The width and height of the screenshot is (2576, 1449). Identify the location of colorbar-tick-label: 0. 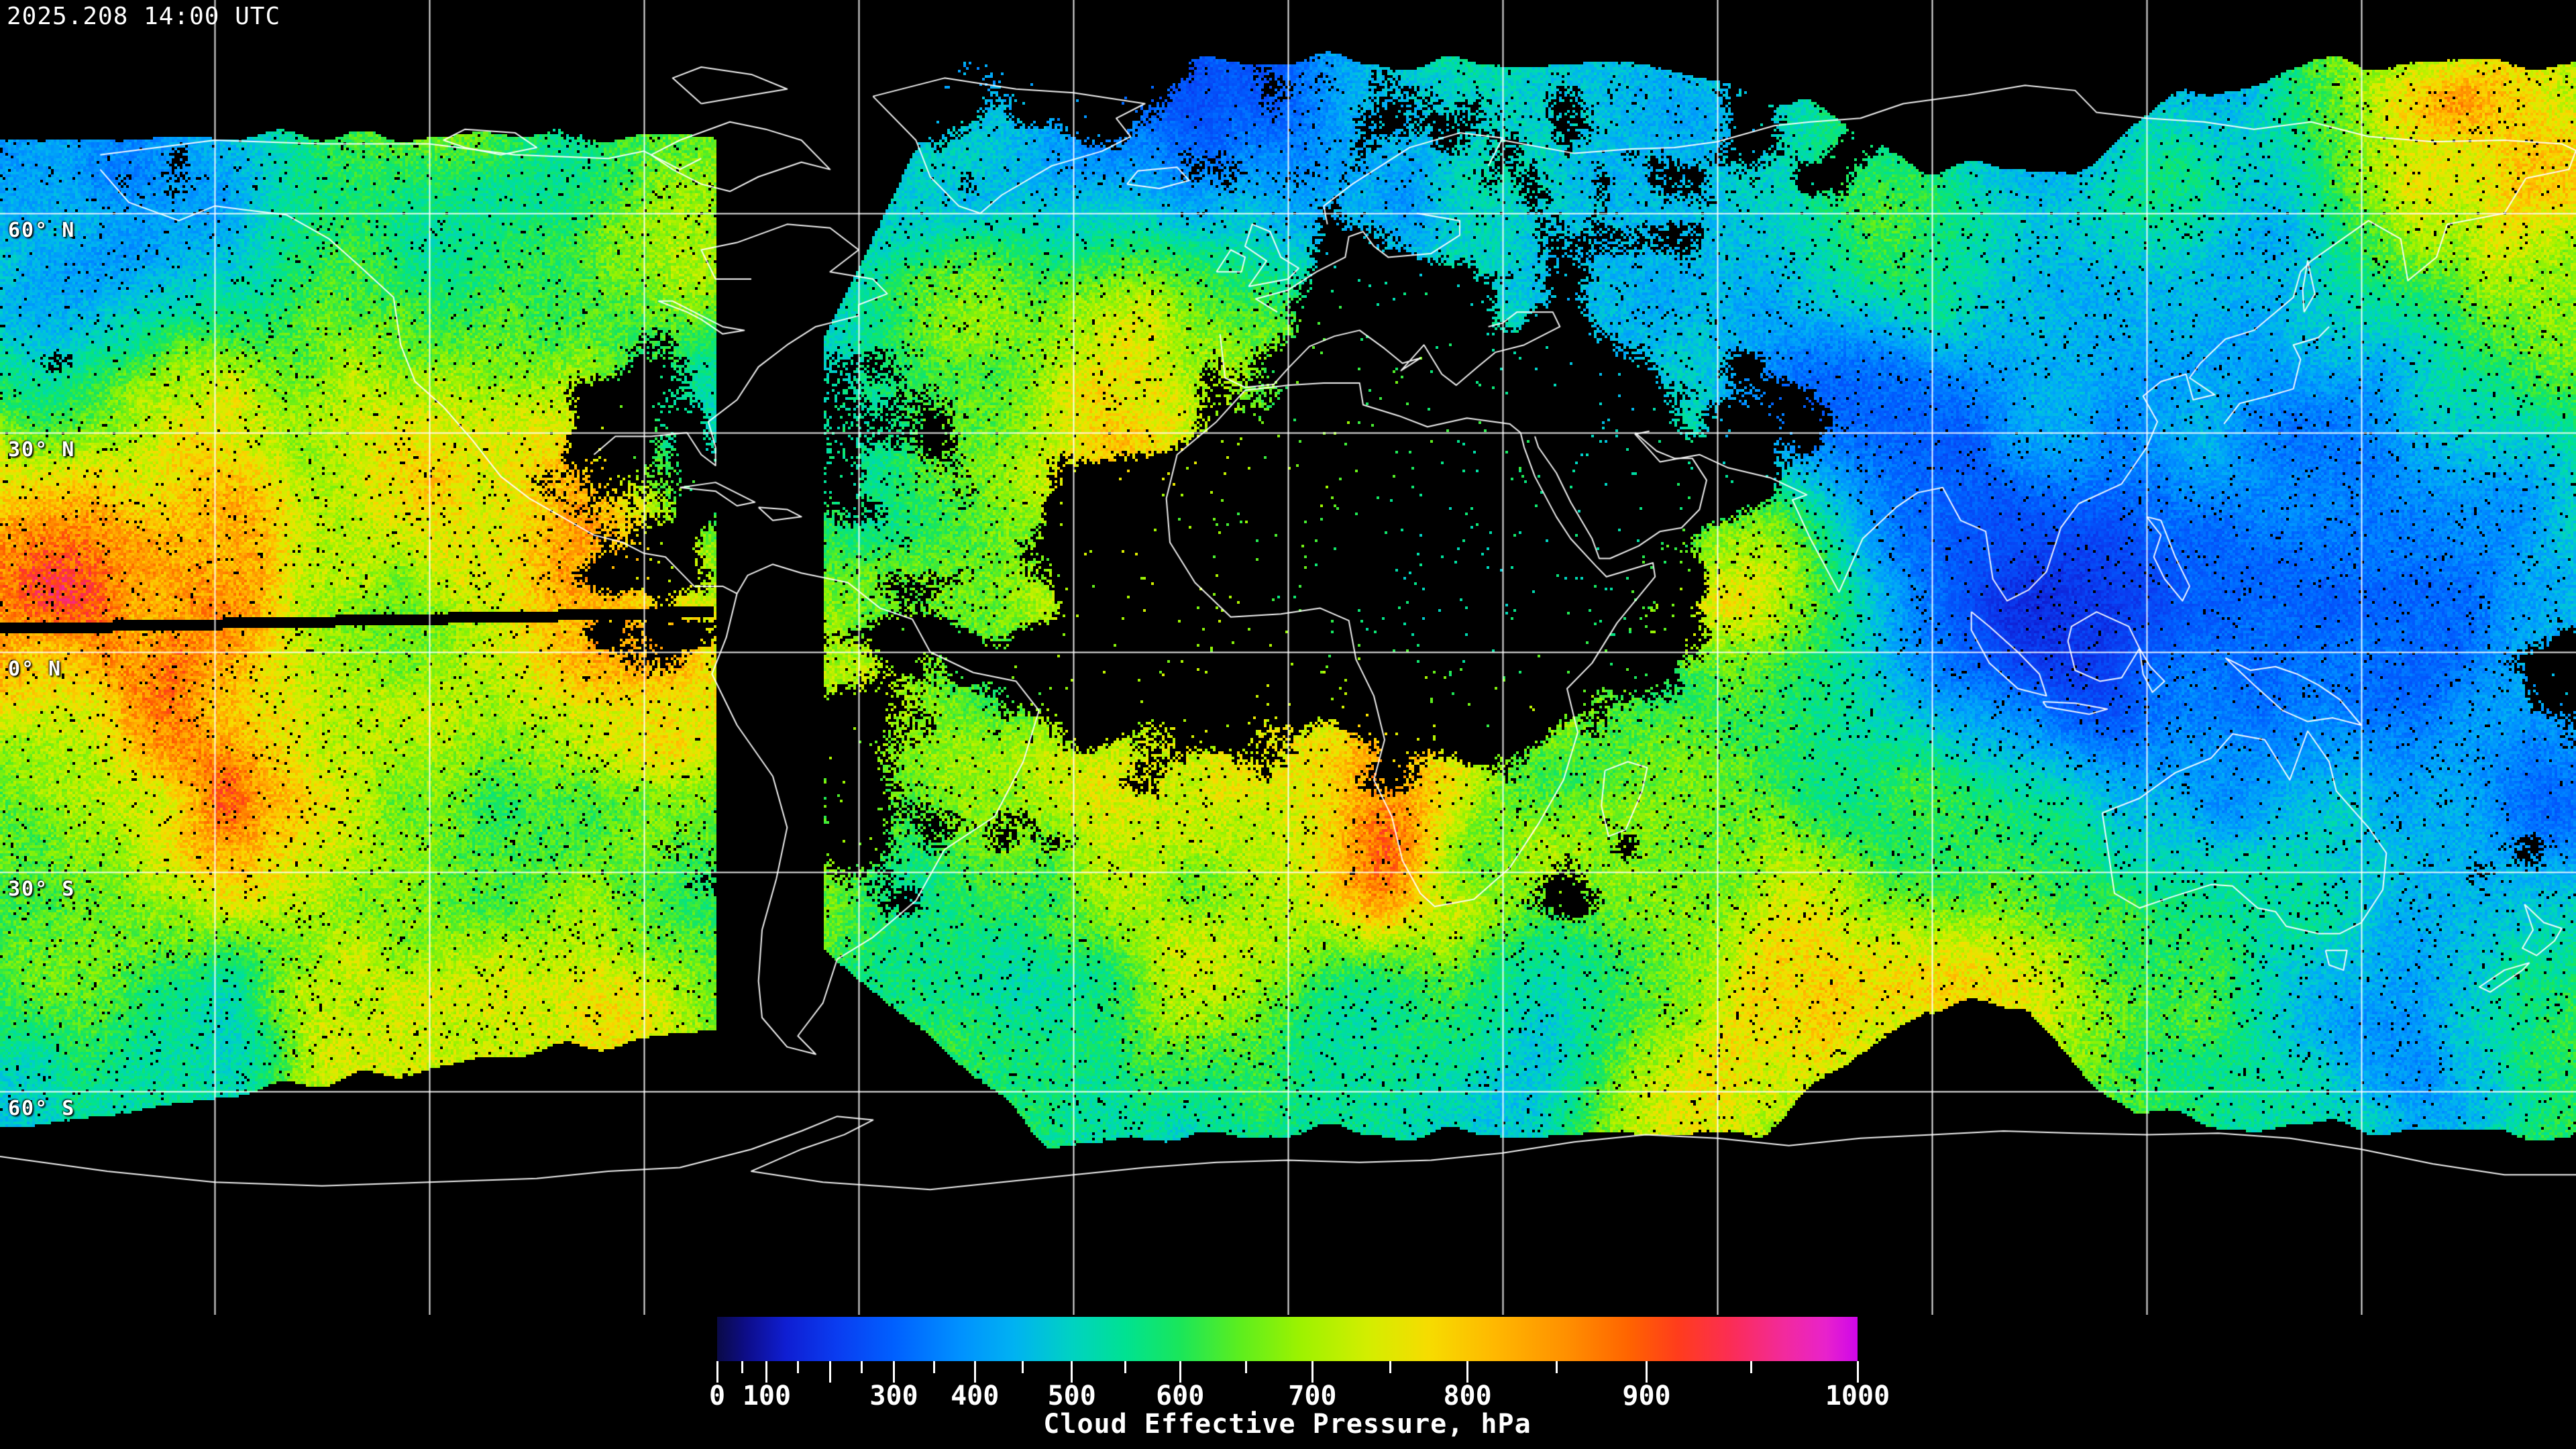
(717, 1396).